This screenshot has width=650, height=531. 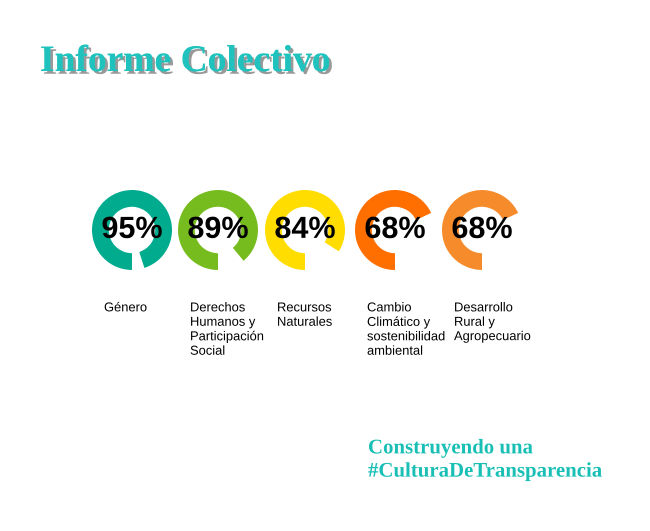 I want to click on slice-label: Derechos Humanos y Participación Social, so click(x=227, y=328).